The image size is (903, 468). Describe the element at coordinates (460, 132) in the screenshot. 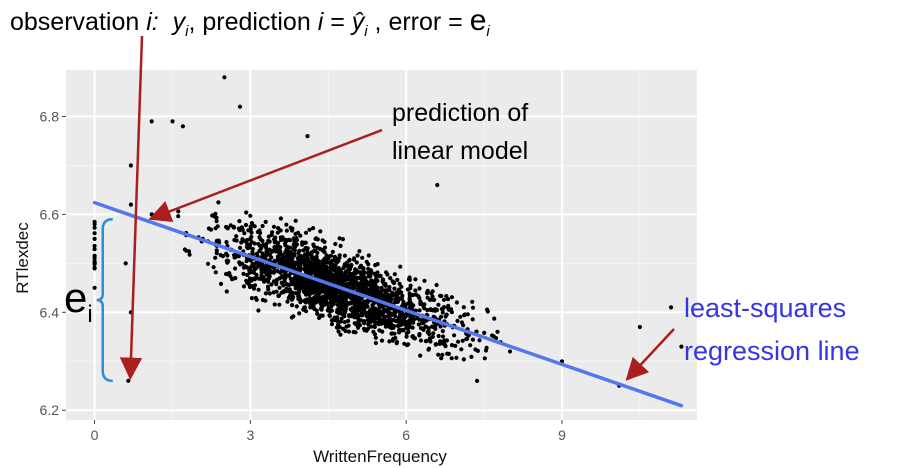

I see `annotation-prediction: prediction of linear model` at that location.